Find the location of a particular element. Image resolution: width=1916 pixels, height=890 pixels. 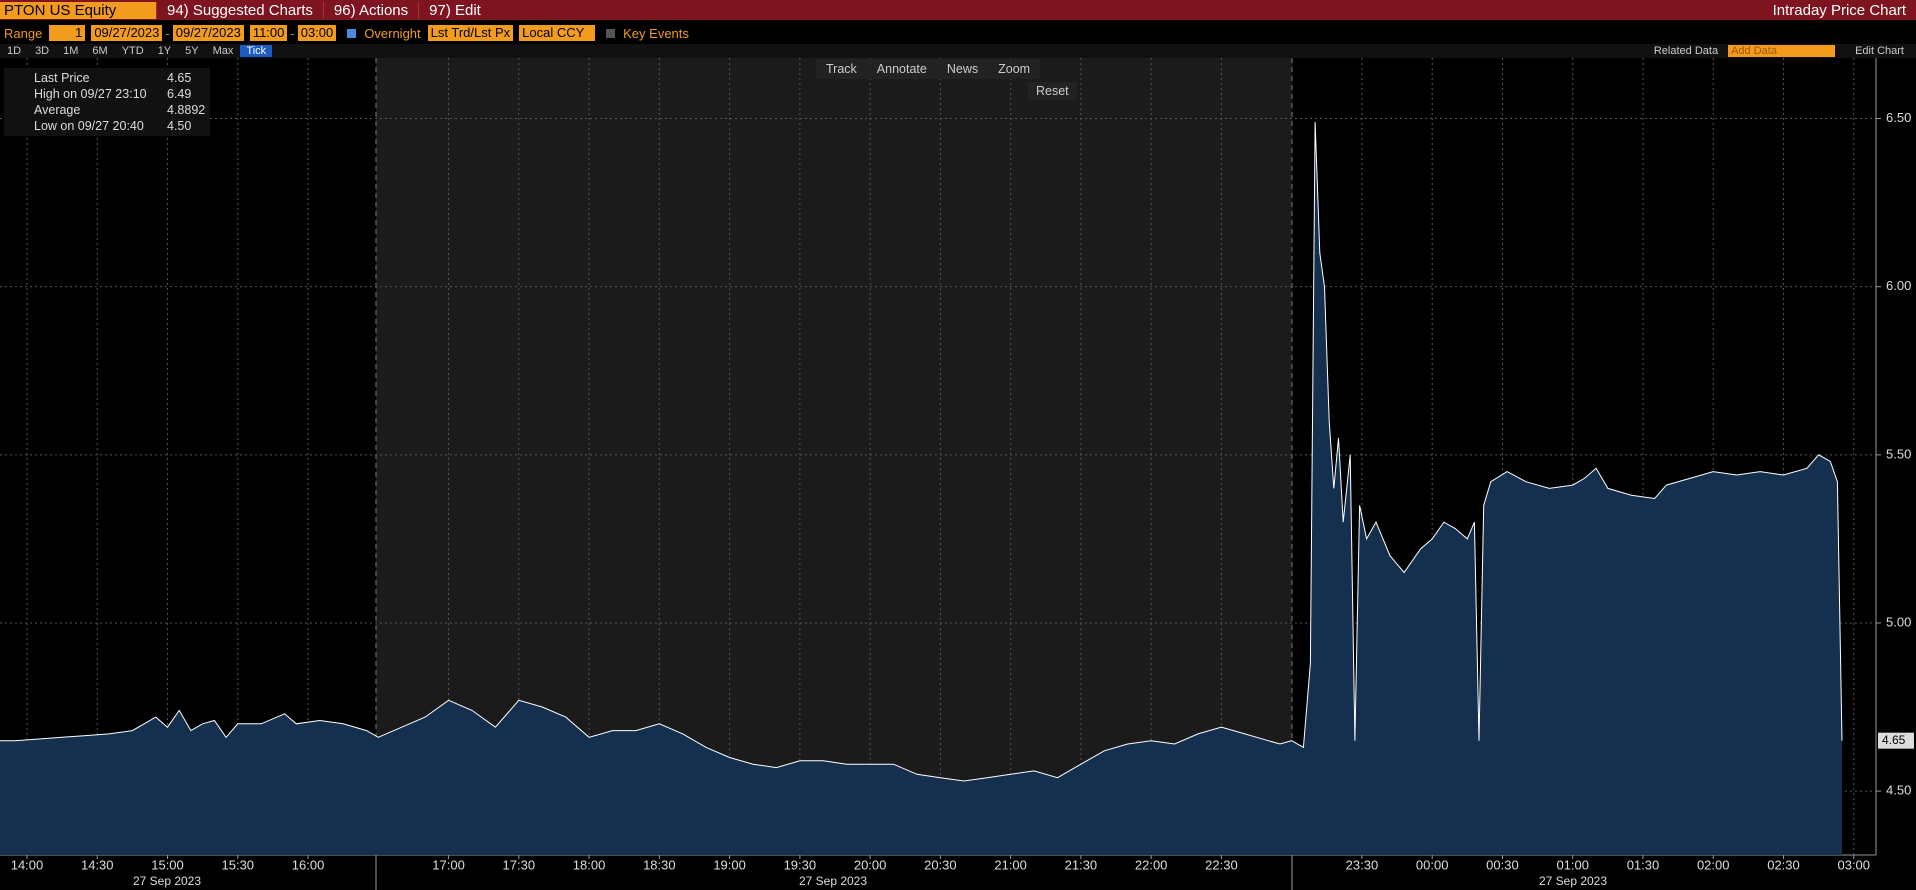

y-tick-label: 6.00 is located at coordinates (1898, 285).